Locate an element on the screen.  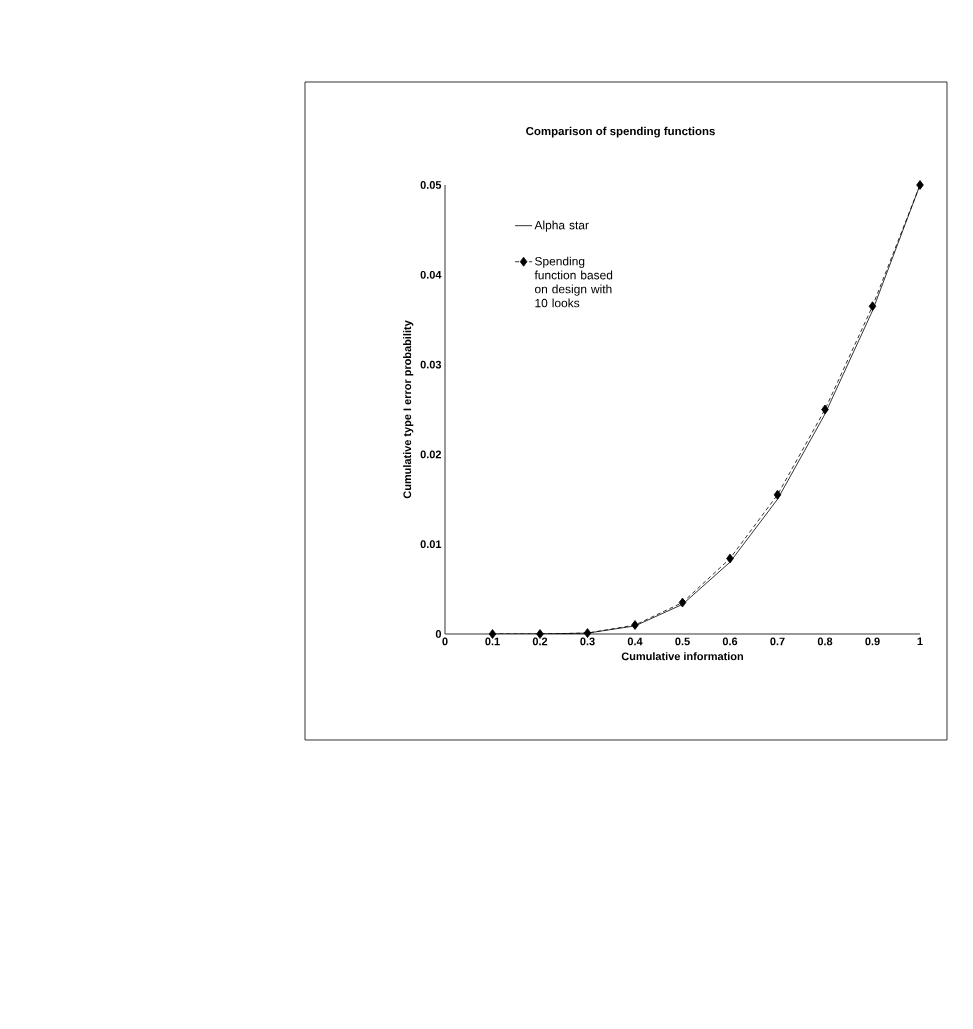
x-tick-label: 0.5 is located at coordinates (682, 641).